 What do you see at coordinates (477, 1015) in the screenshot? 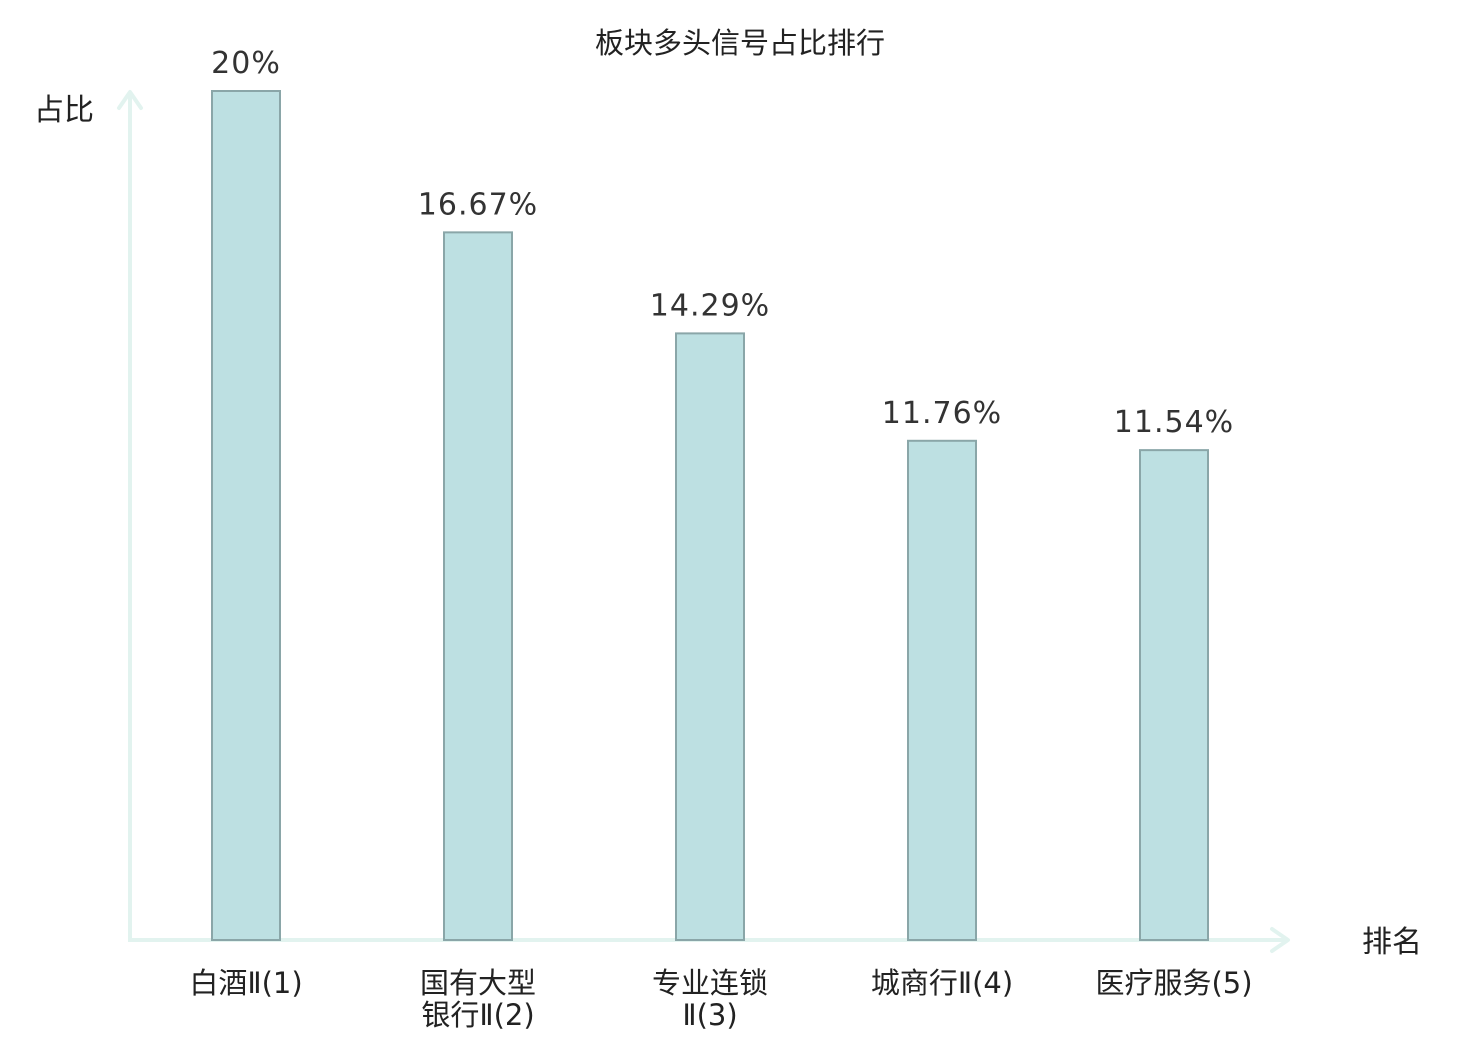
I see `category-label-2-line-2: 银行Ⅱ(2)` at bounding box center [477, 1015].